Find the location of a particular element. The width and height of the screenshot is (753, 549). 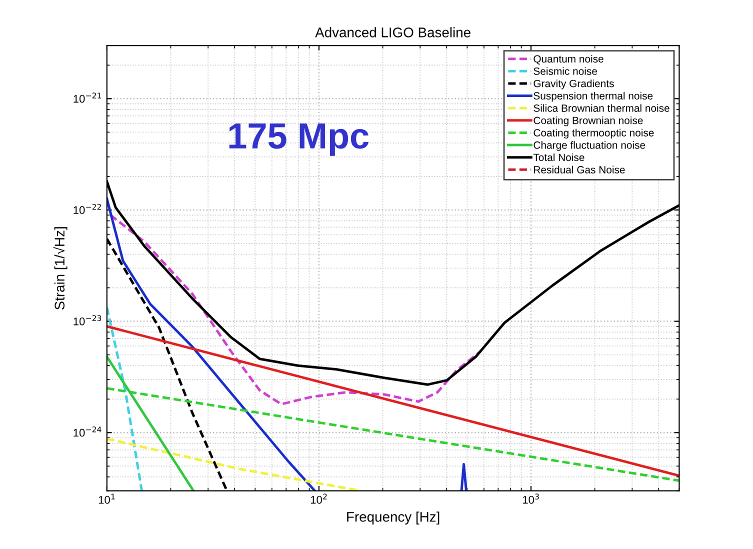

legend-label: Coating Brownian noise is located at coordinates (588, 121).